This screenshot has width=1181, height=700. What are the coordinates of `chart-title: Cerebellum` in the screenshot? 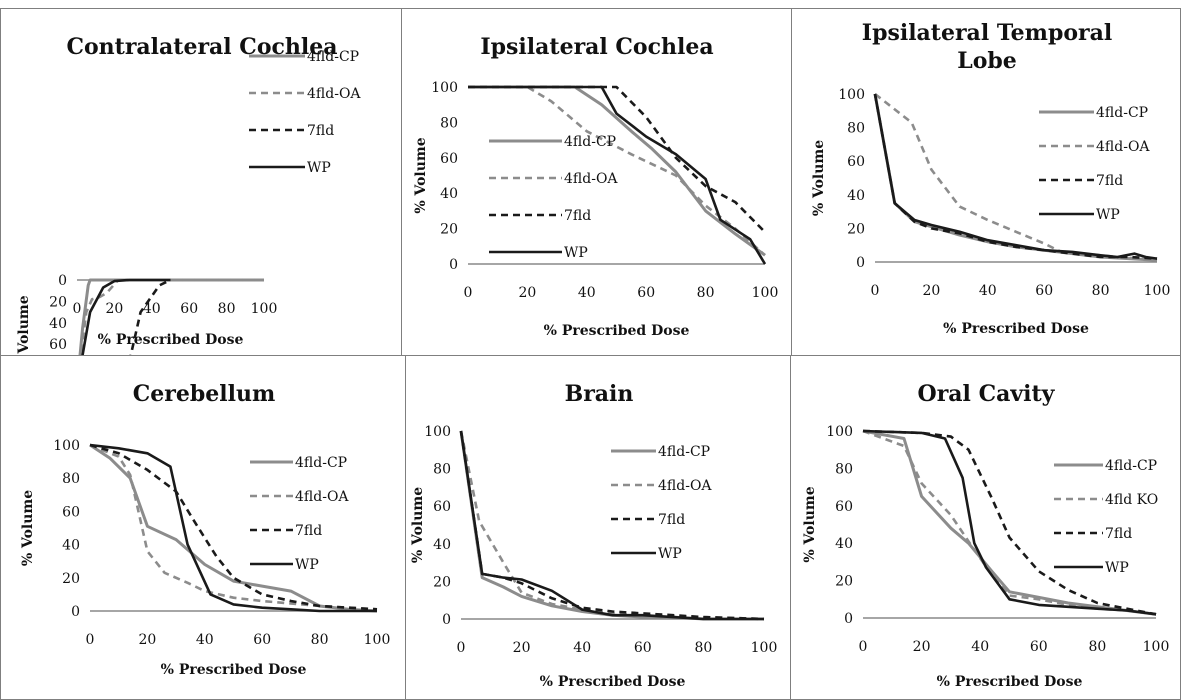 It's located at (204, 394).